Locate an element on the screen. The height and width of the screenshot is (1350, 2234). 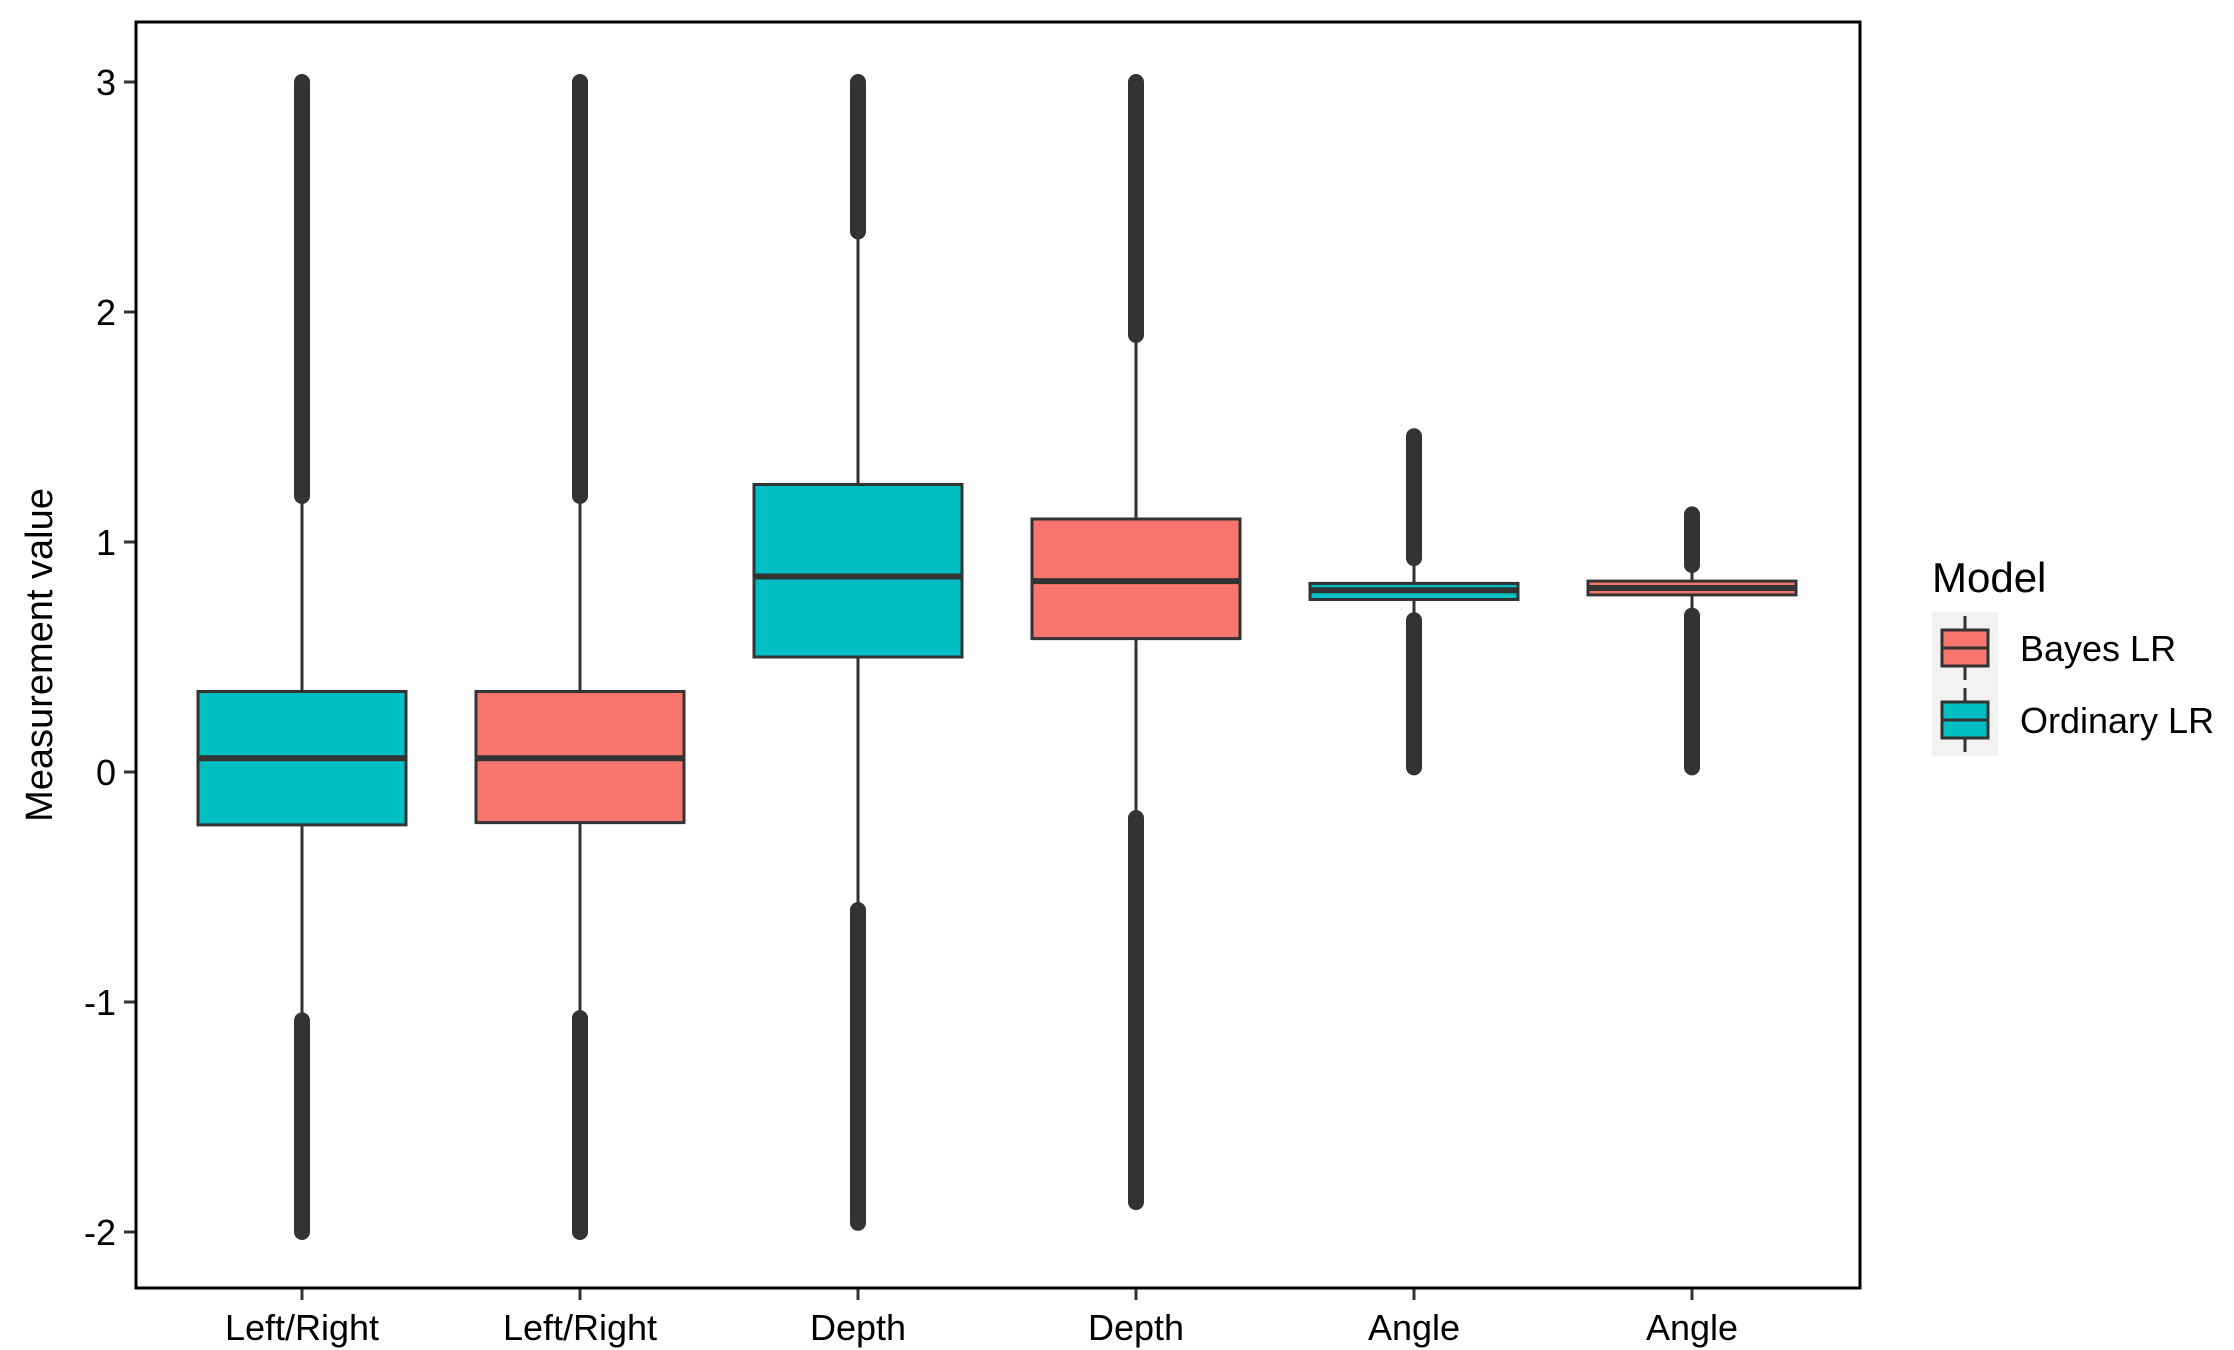
y-tick-label: -2 is located at coordinates (100, 1232).